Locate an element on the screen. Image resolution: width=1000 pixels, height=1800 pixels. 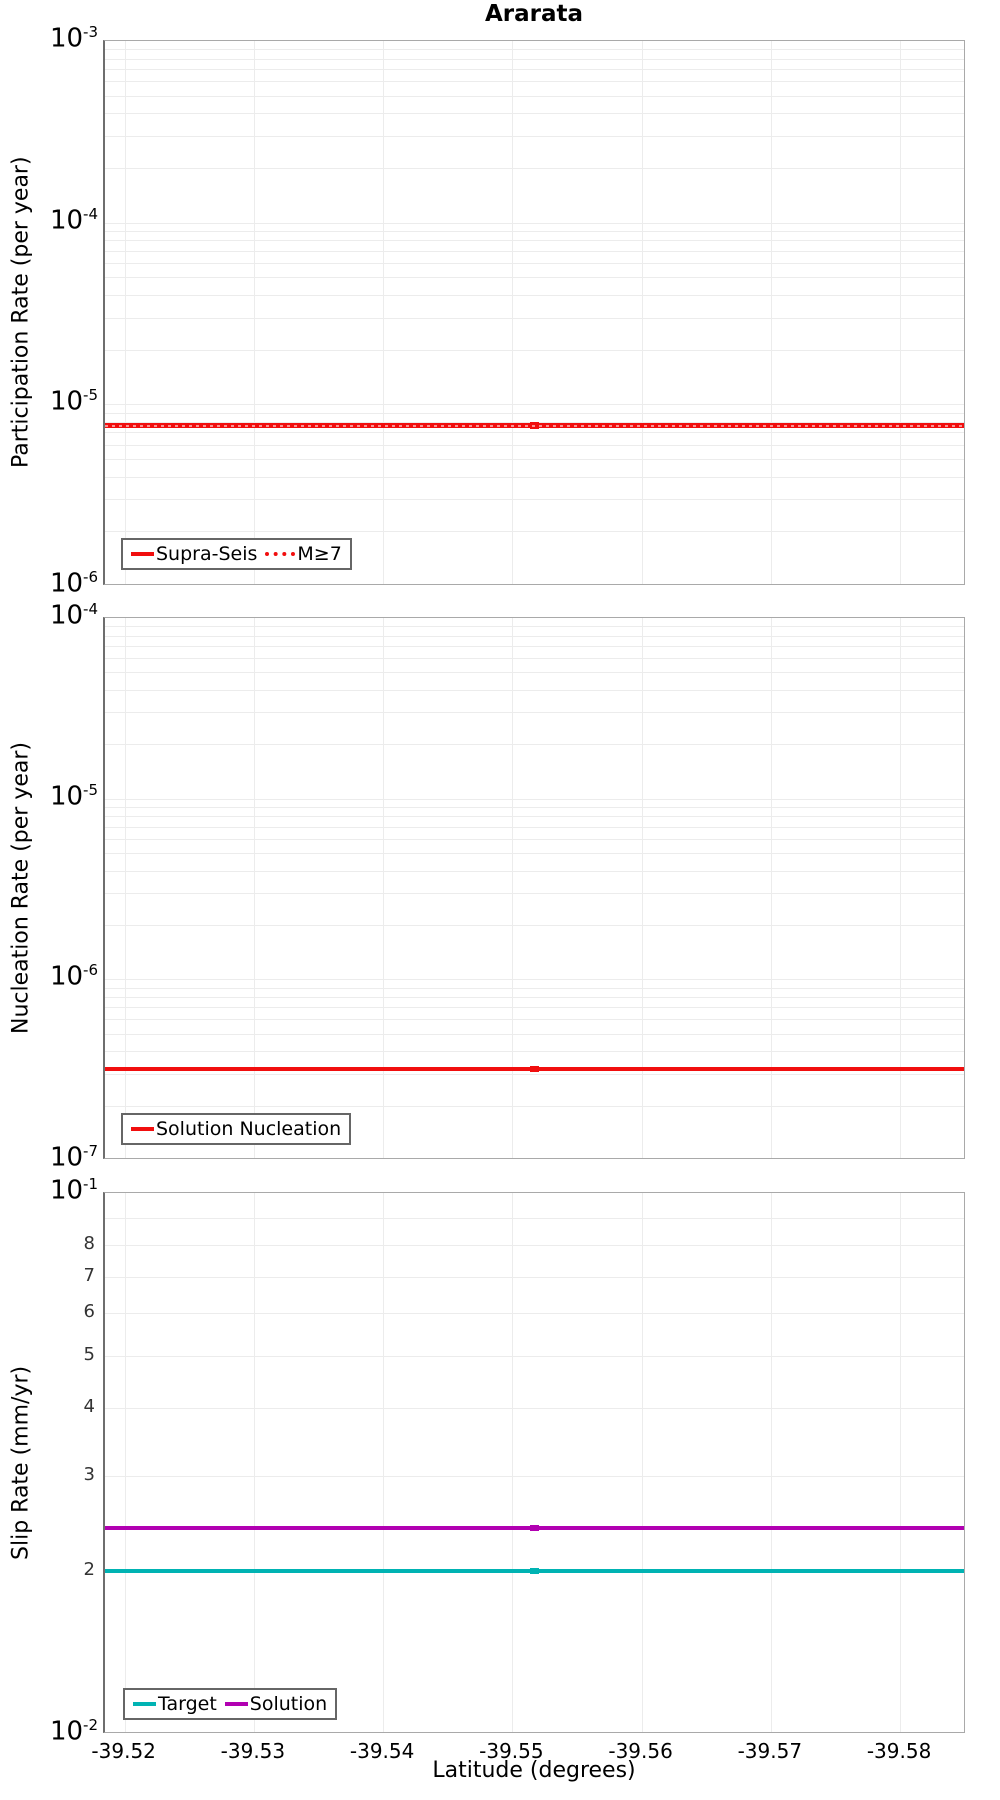
legend-swatch-supra-seis is located at coordinates (142, 554).